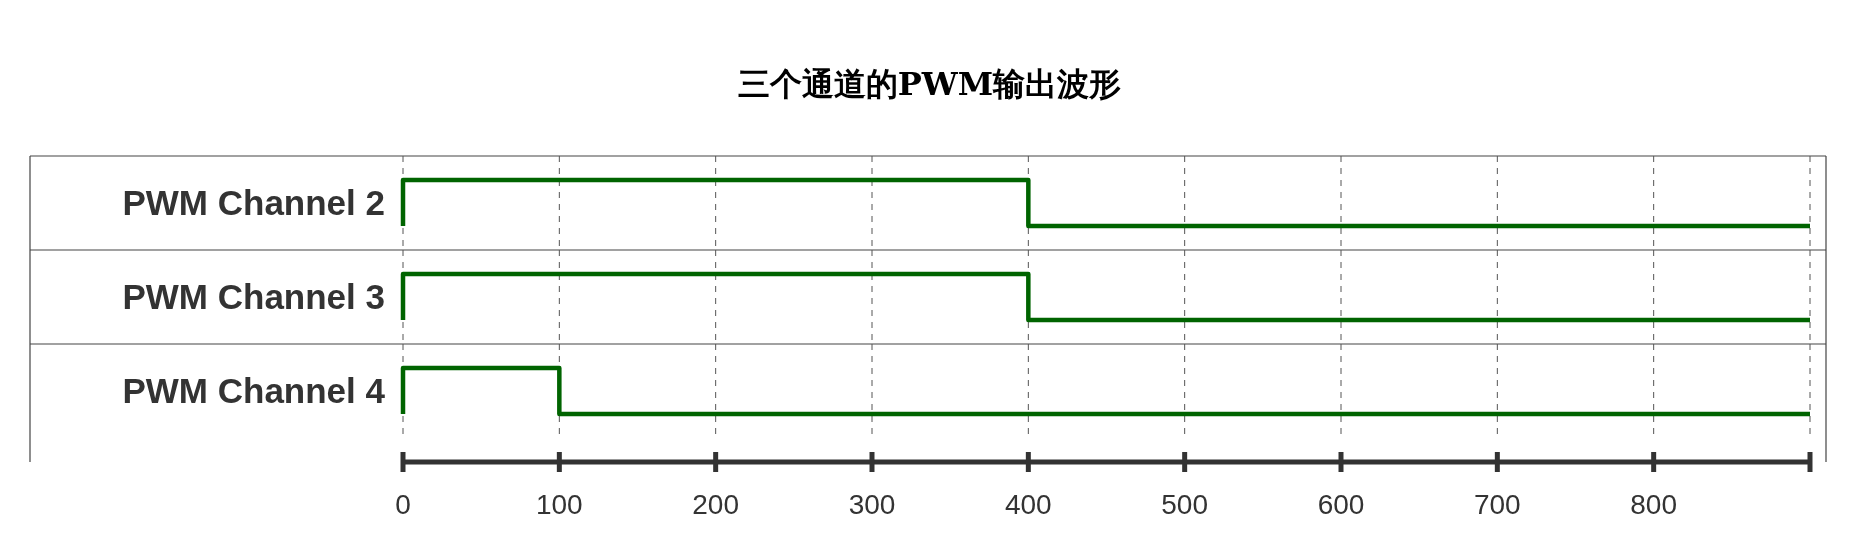  What do you see at coordinates (929, 84) in the screenshot?
I see `chart-title: 三个通道的PWM输出波形` at bounding box center [929, 84].